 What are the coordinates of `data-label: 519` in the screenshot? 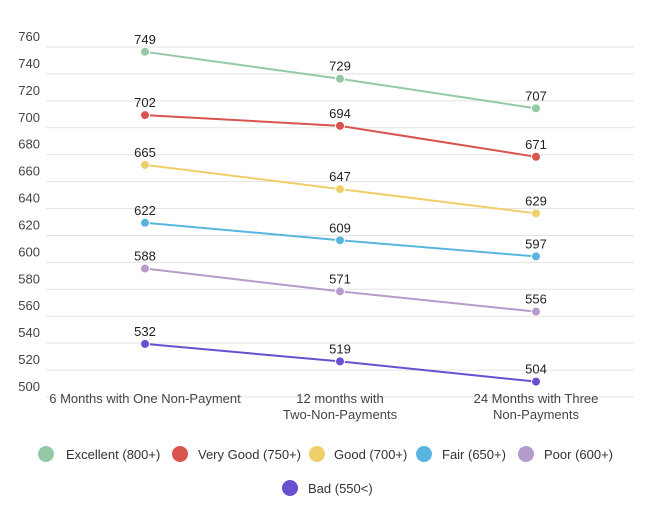 It's located at (340, 348).